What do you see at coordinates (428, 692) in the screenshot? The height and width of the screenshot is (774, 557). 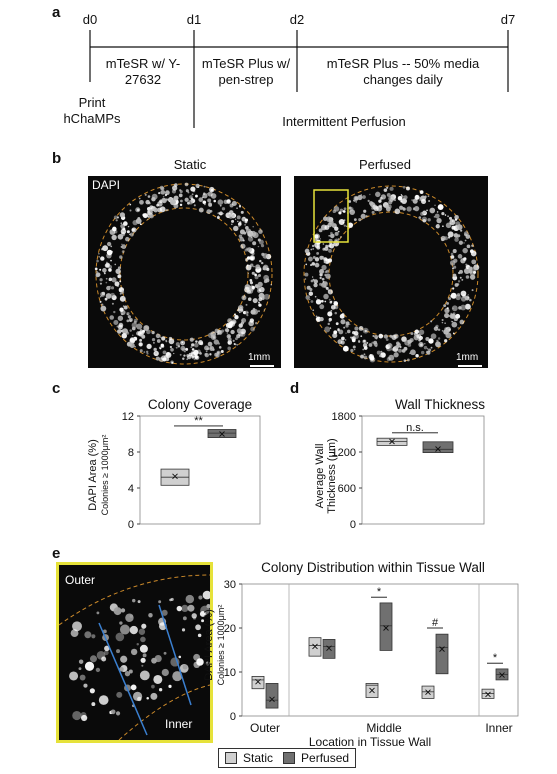 I see `static-box-mean-marker` at bounding box center [428, 692].